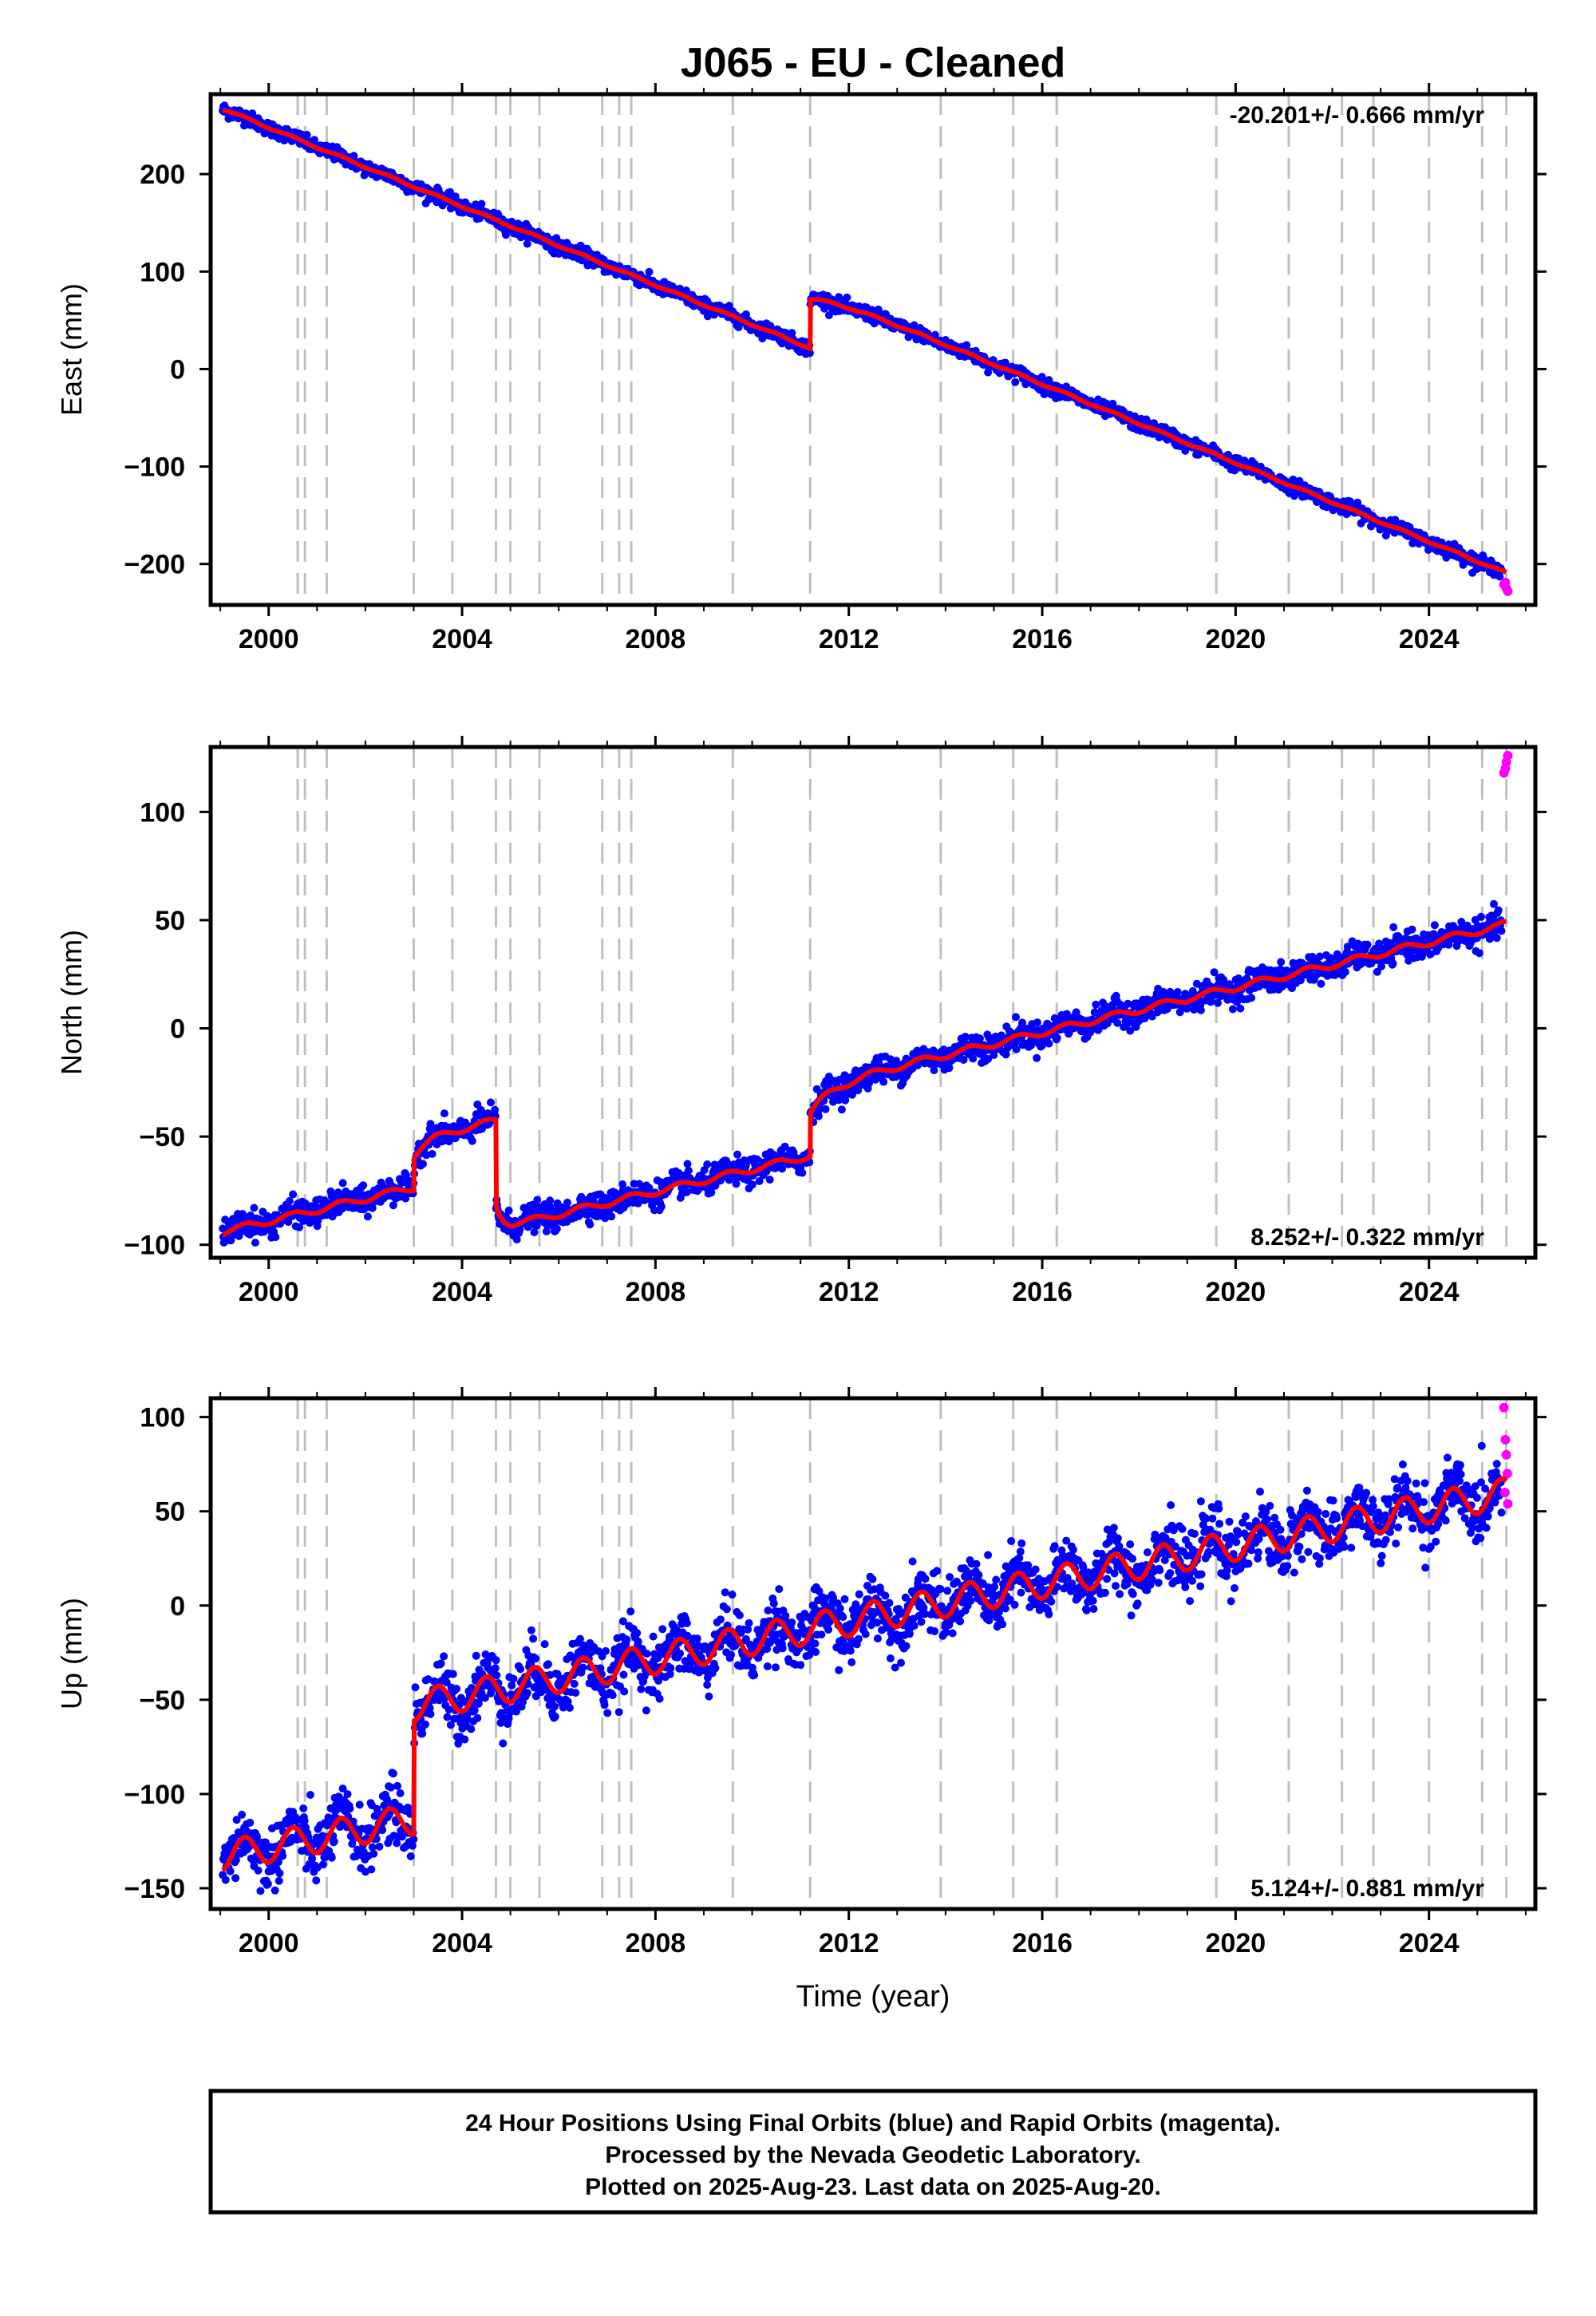  What do you see at coordinates (177, 1029) in the screenshot?
I see `y-tick-label: 0` at bounding box center [177, 1029].